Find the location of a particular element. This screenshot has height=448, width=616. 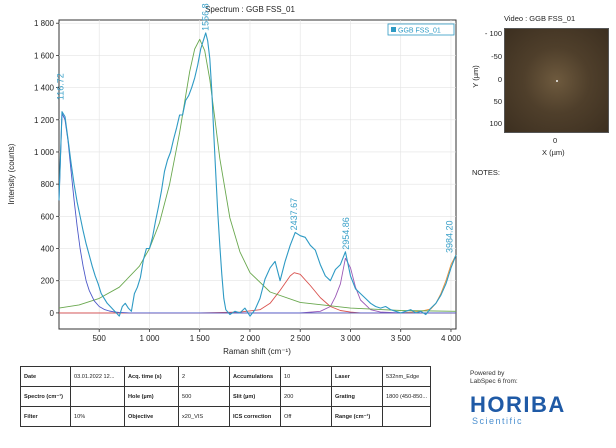

video-y-label: Y (µm) is located at coordinates (475, 76).